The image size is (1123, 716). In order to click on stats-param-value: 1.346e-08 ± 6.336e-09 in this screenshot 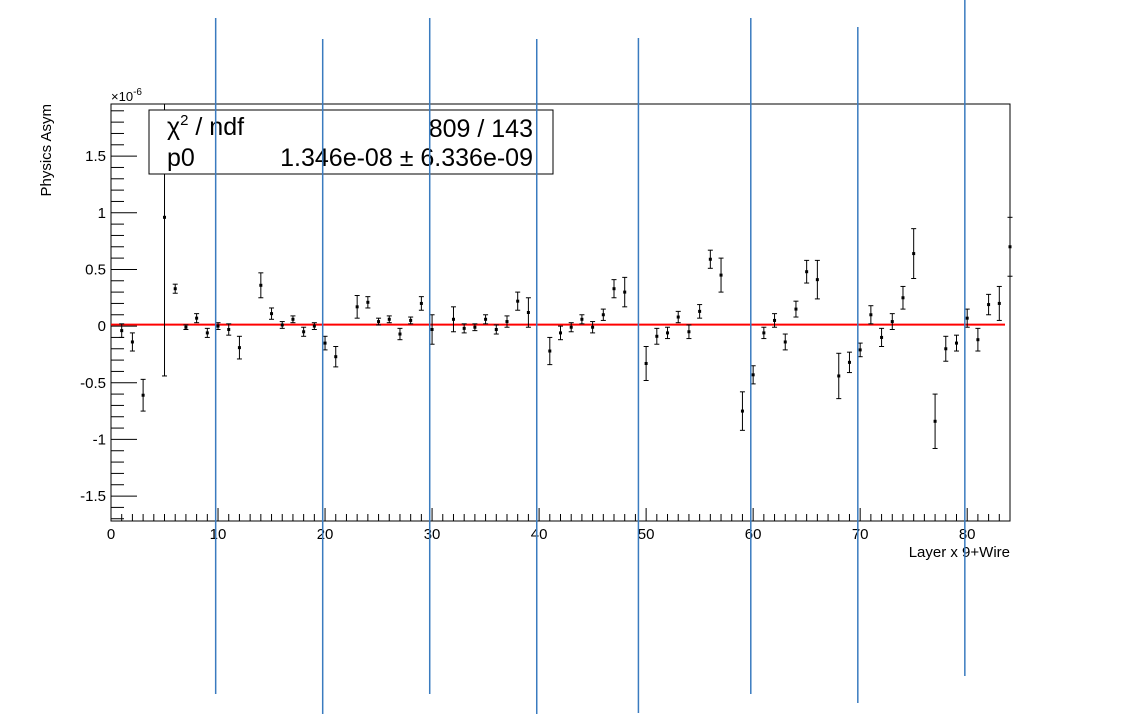, I will do `click(406, 158)`.